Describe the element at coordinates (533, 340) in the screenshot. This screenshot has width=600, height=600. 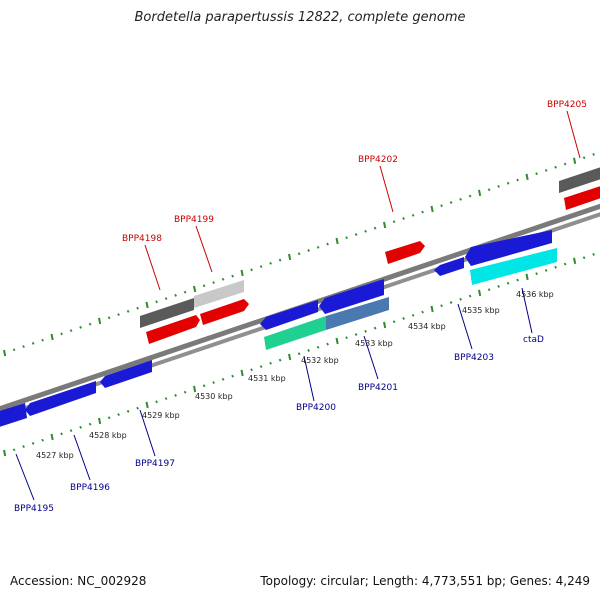
I see `label-ctad: ctaD` at that location.